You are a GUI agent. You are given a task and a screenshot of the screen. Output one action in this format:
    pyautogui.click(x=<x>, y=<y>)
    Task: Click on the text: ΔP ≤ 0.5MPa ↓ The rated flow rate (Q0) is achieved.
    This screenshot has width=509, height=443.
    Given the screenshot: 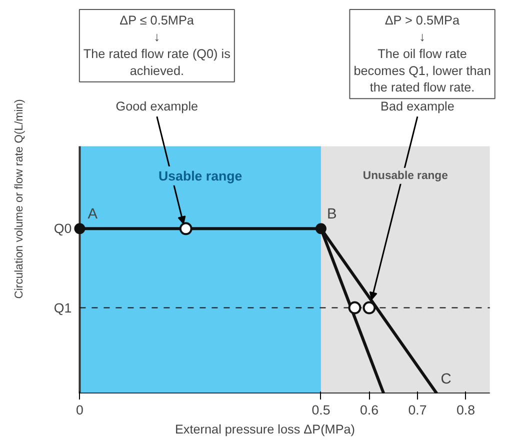 What is the action you would take?
    pyautogui.click(x=156, y=45)
    